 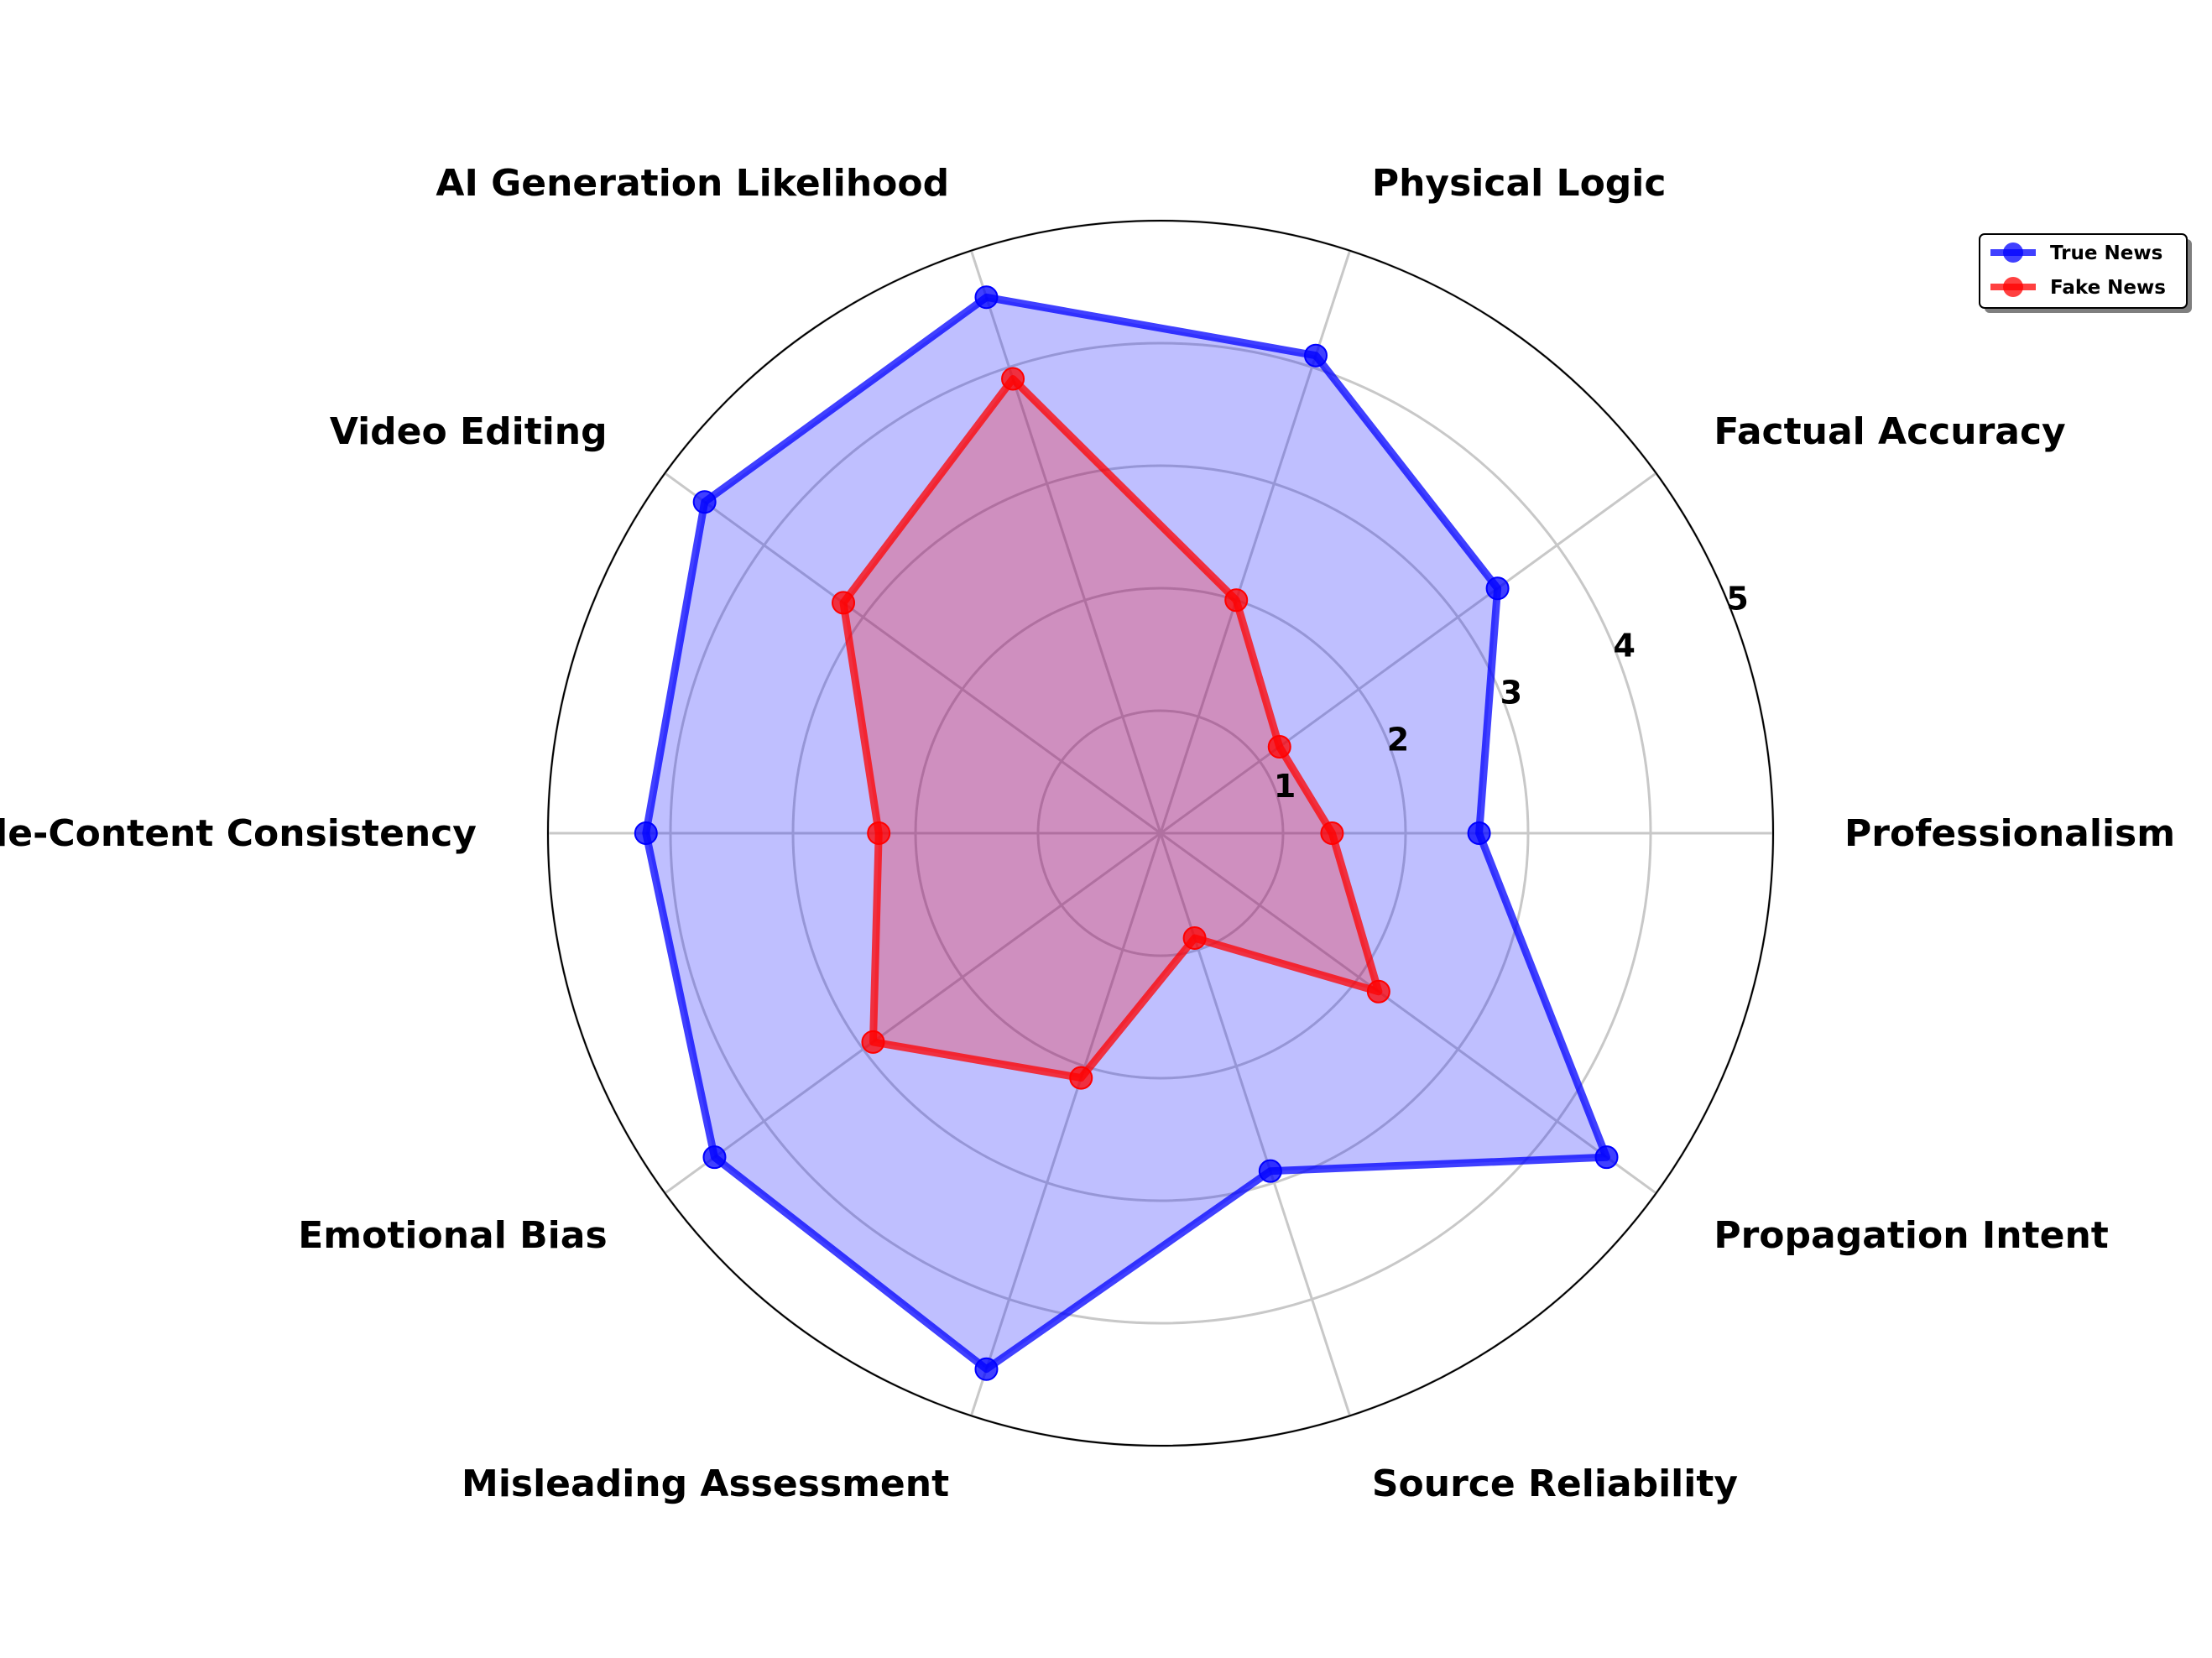 What do you see at coordinates (2108, 288) in the screenshot?
I see `legend-label: Fake News` at bounding box center [2108, 288].